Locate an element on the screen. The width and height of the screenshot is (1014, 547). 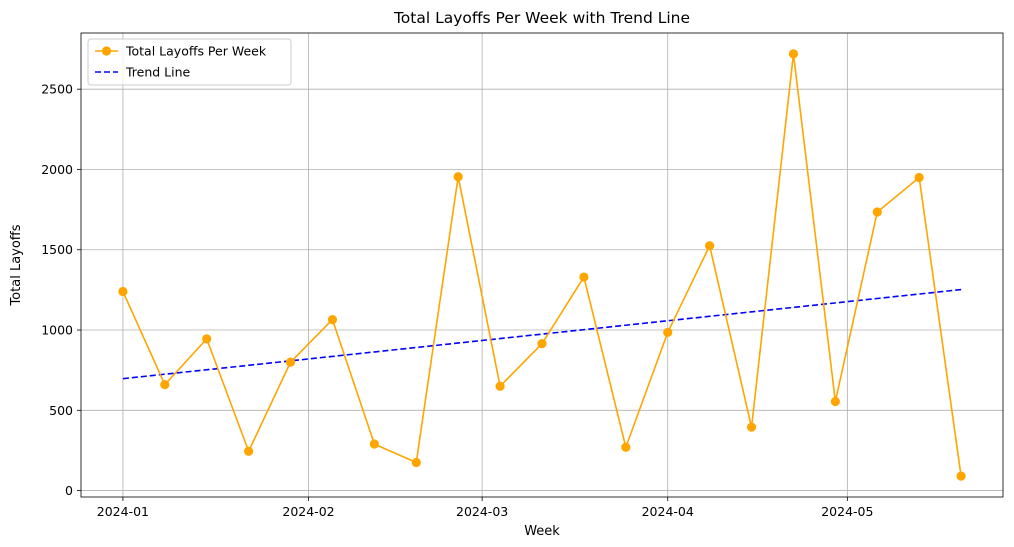
legend-box is located at coordinates (189, 62).